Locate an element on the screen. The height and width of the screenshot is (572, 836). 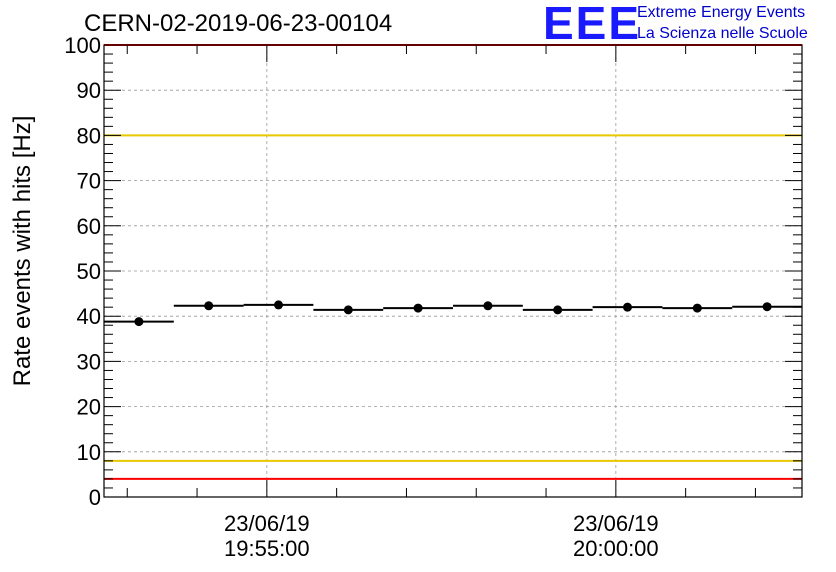
x-tick-label-time: 19:55:00 is located at coordinates (267, 548).